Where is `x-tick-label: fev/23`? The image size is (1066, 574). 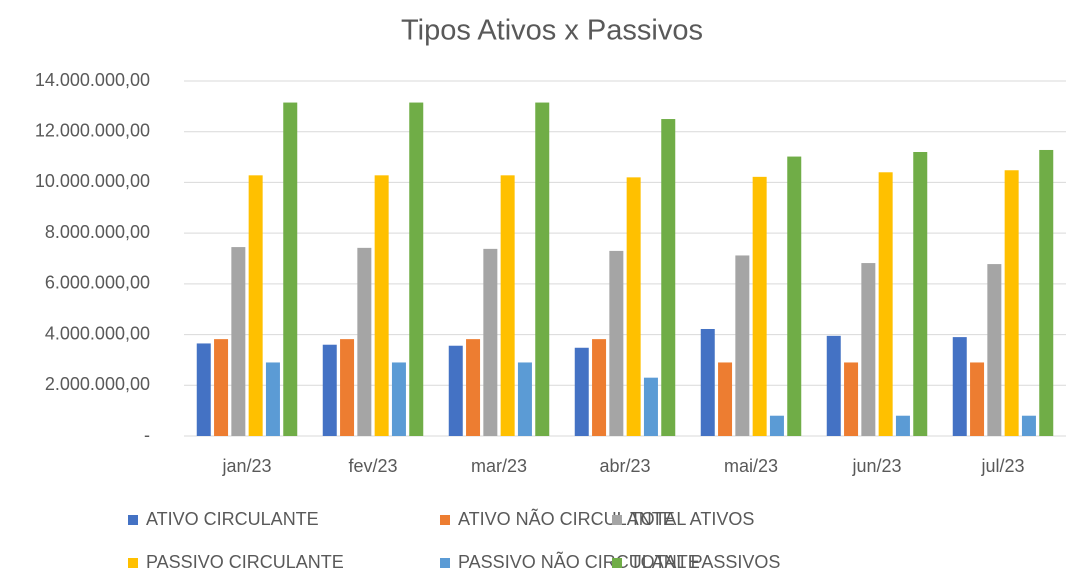
x-tick-label: fev/23 is located at coordinates (372, 466).